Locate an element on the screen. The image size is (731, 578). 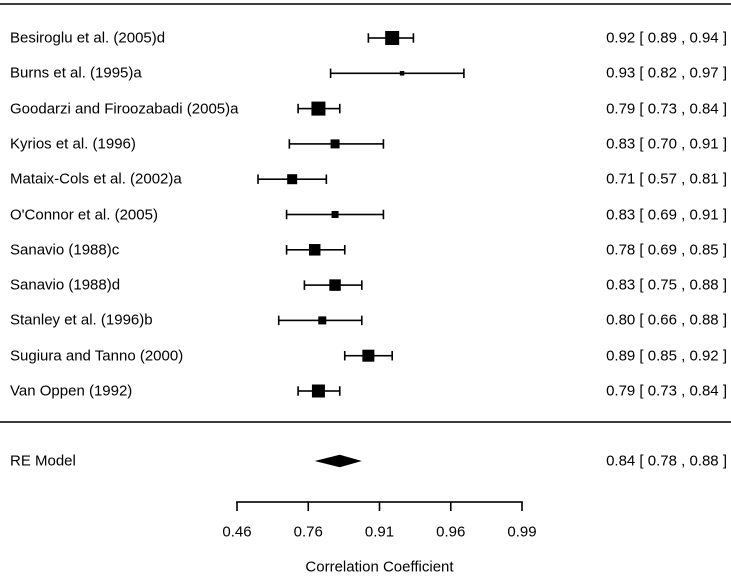
study-label: Sanavio (1988)d is located at coordinates (65, 285).